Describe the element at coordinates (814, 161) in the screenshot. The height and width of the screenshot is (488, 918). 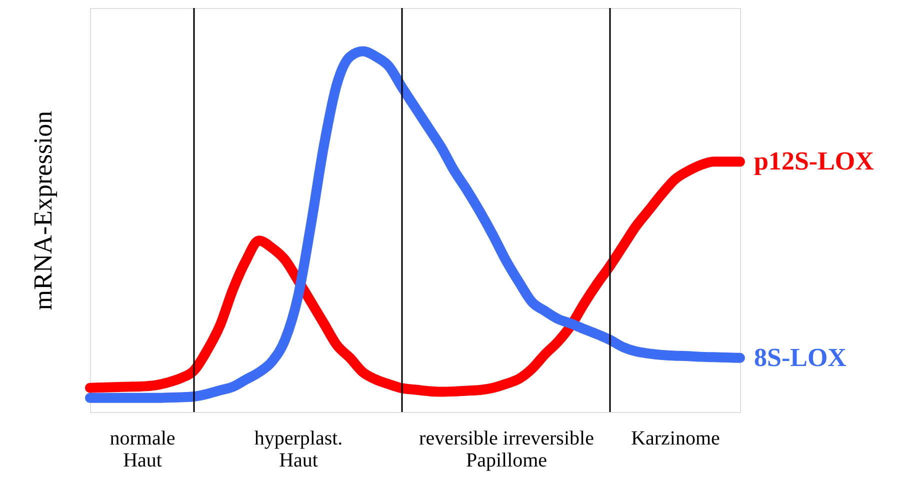
I see `series-label: p12S-LOX` at that location.